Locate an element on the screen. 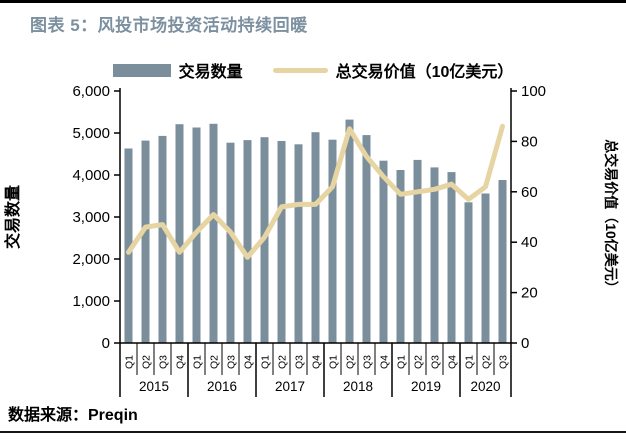  year-label: 2020 is located at coordinates (485, 386).